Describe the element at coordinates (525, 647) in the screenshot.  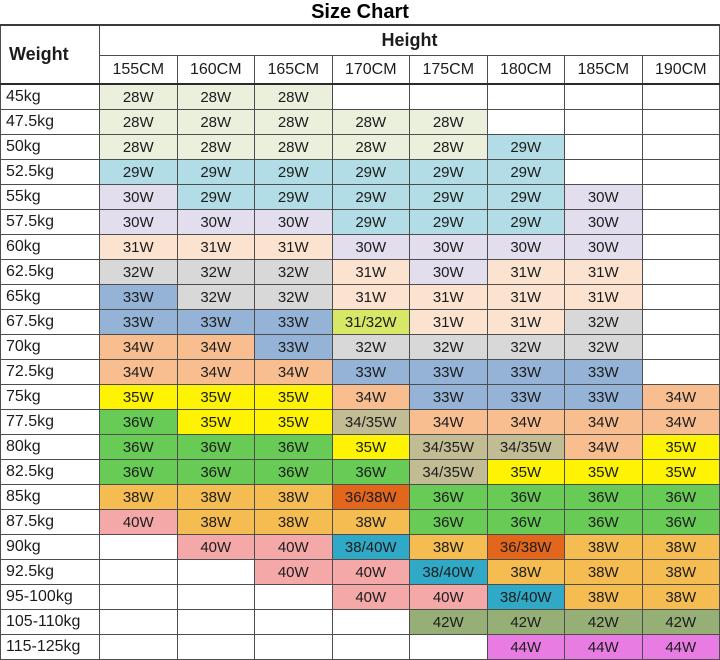
I see `size-cell: 44W` at that location.